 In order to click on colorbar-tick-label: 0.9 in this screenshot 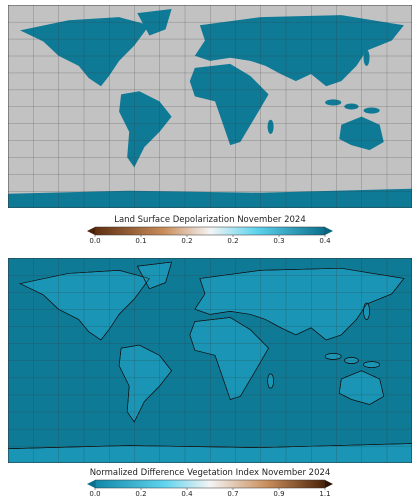, I will do `click(278, 494)`.